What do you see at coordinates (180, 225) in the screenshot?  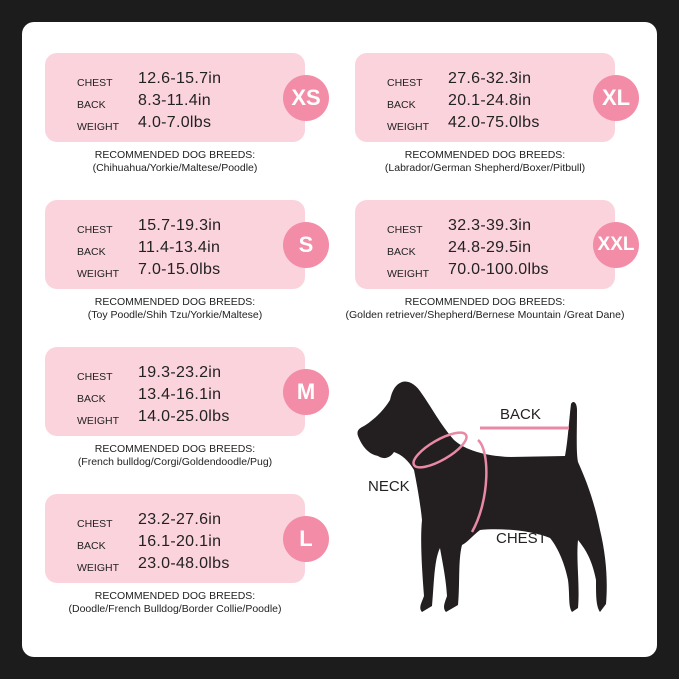 I see `chest-value: 15.7-19.3in` at bounding box center [180, 225].